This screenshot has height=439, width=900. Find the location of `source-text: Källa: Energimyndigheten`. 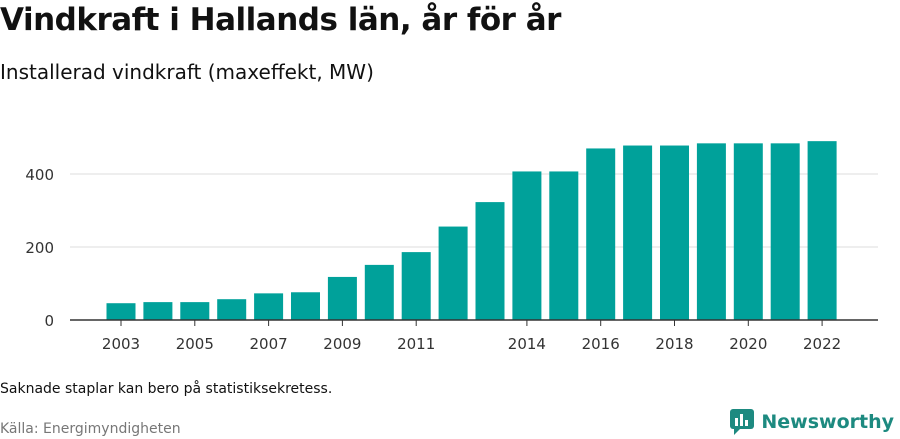

source-text: Källa: Energimyndigheten is located at coordinates (90, 429).